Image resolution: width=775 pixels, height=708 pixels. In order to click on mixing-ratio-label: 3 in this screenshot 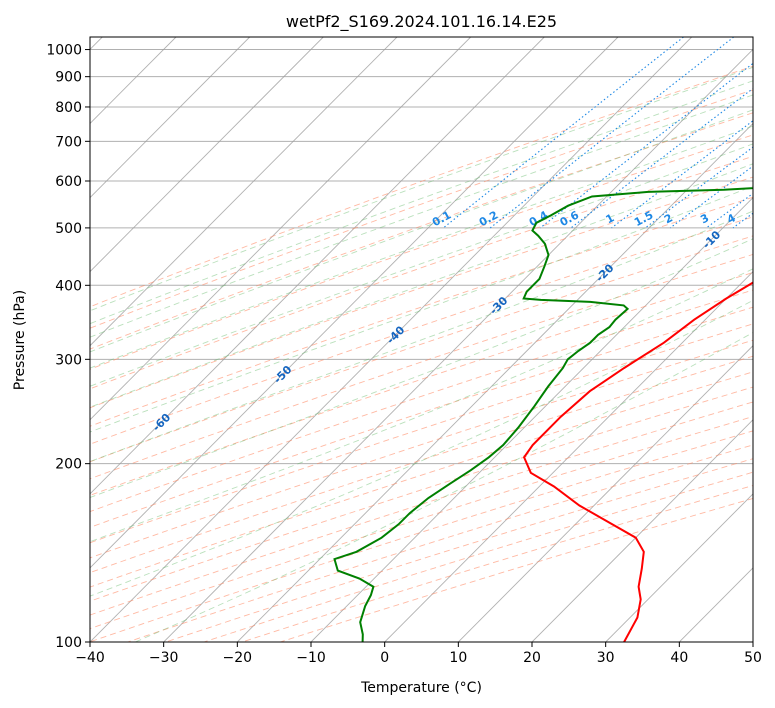, I will do `click(704, 218)`.